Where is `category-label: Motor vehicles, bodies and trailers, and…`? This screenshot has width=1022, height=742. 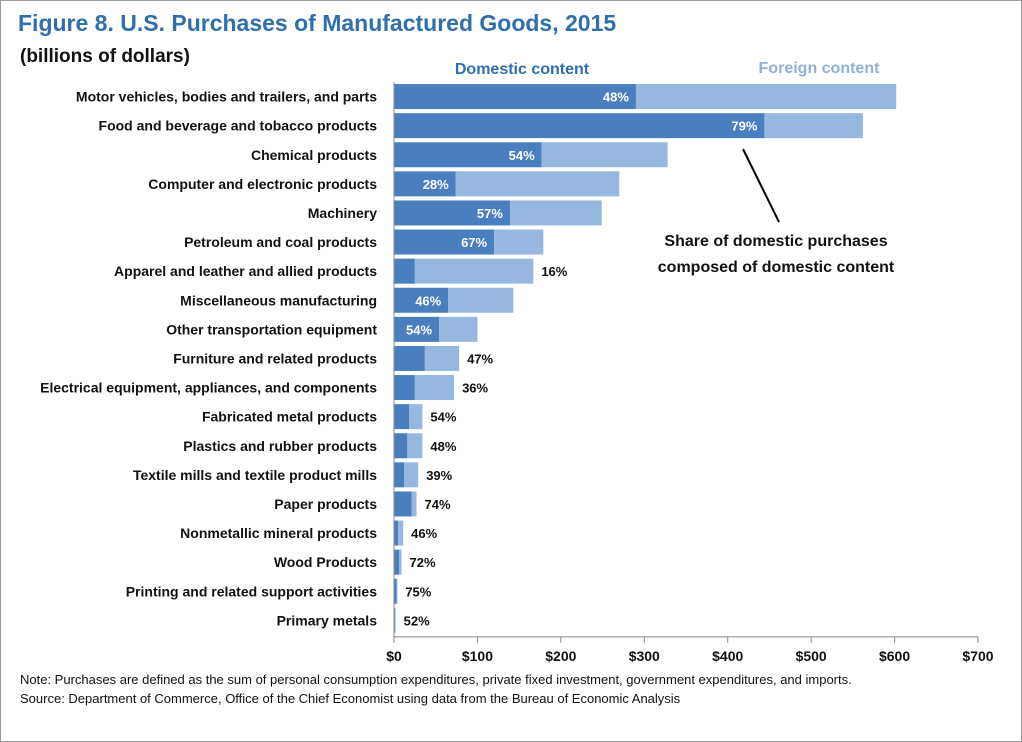 category-label: Motor vehicles, bodies and trailers, and… is located at coordinates (226, 97).